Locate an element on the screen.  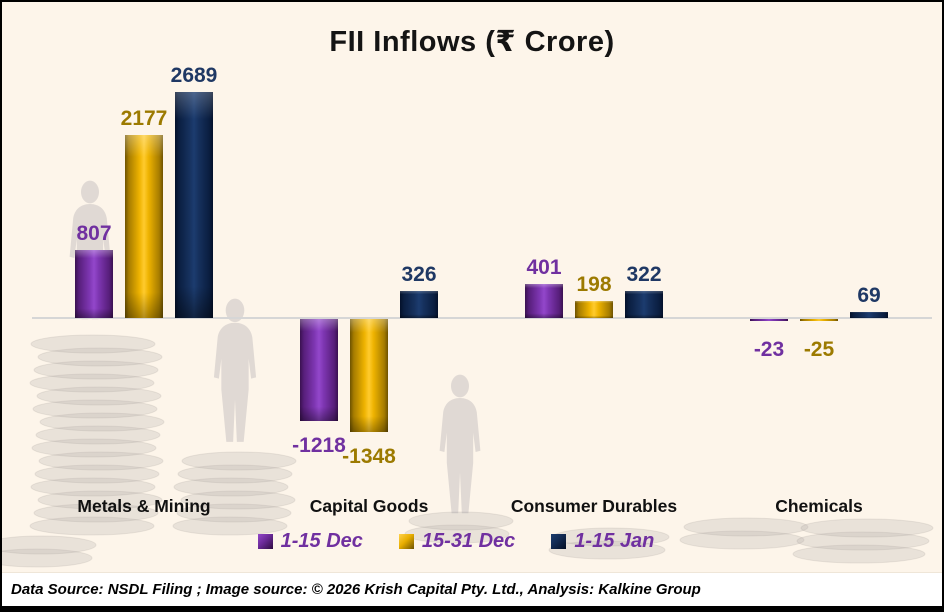
x-axis-zero-line is located at coordinates (482, 318).